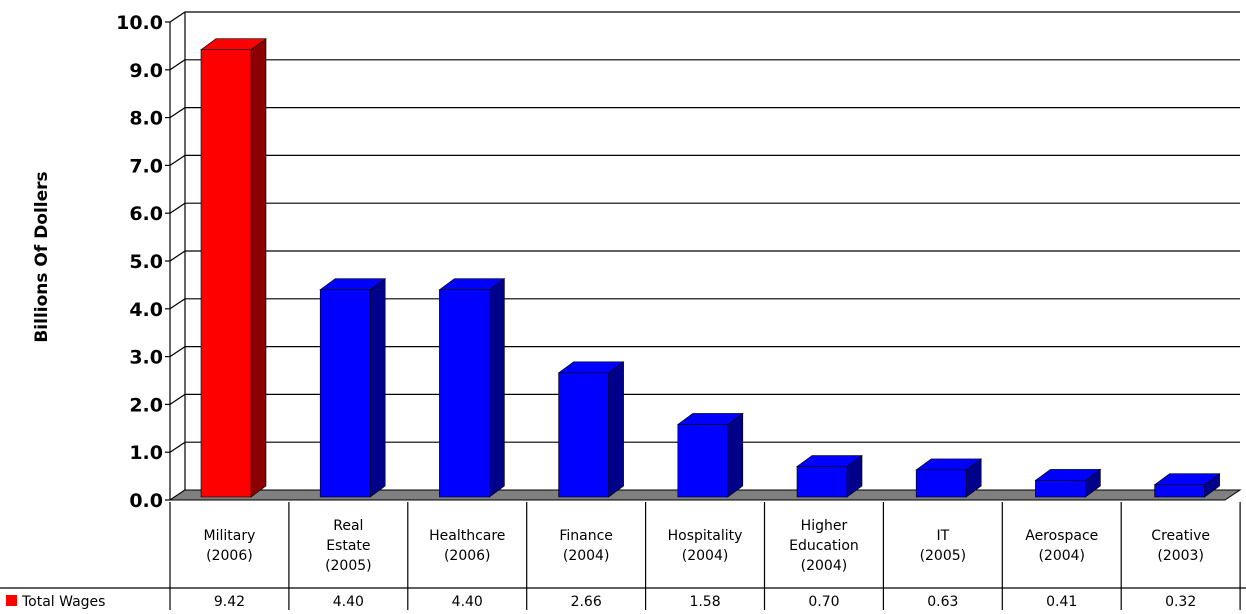 This screenshot has width=1246, height=614. I want to click on value-label: 1.58, so click(704, 602).